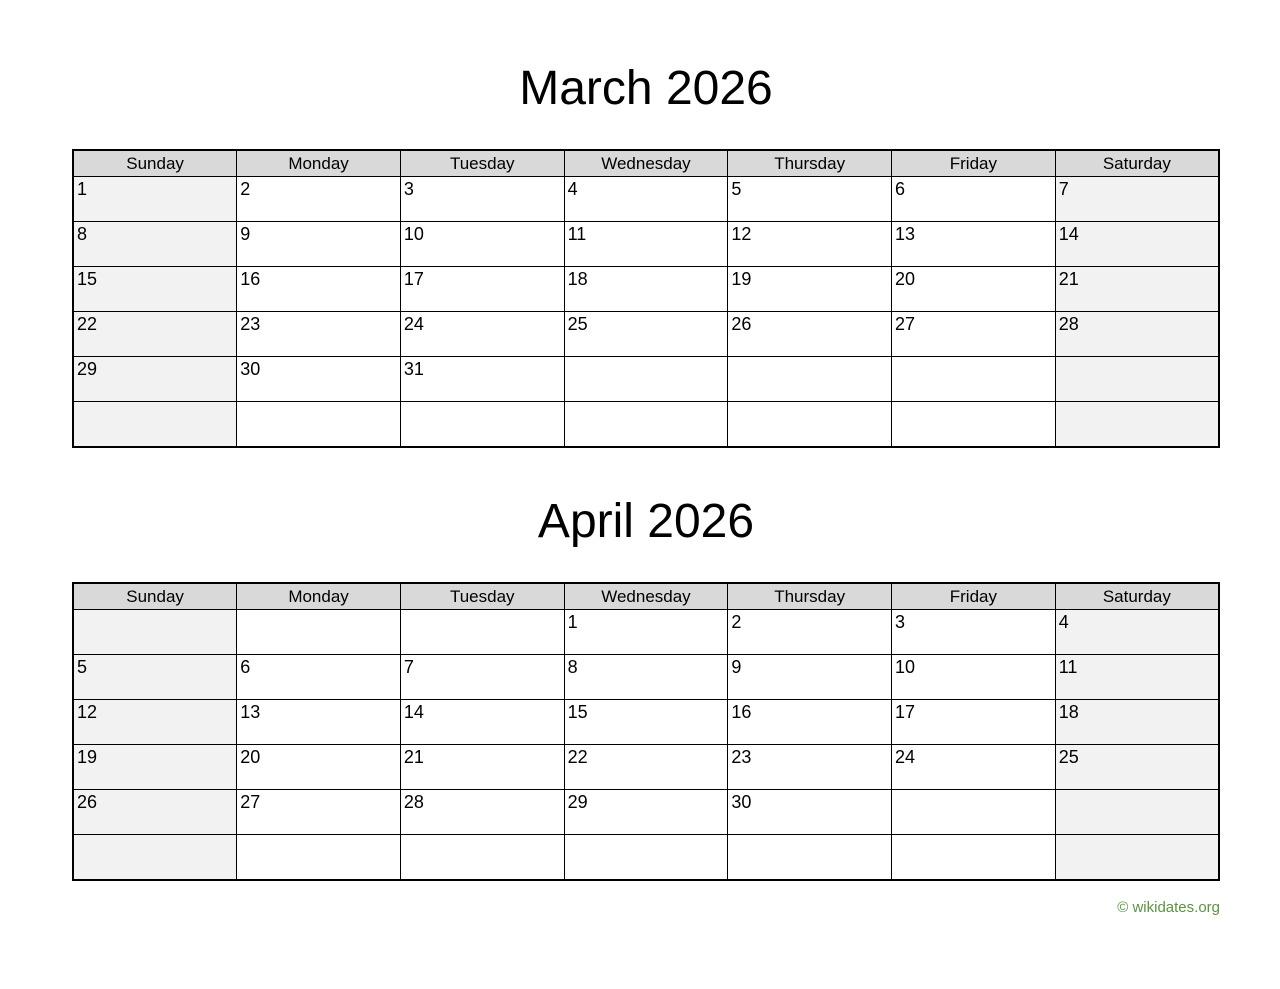  What do you see at coordinates (155, 163) in the screenshot?
I see `weekday-header-sunday: Sunday` at bounding box center [155, 163].